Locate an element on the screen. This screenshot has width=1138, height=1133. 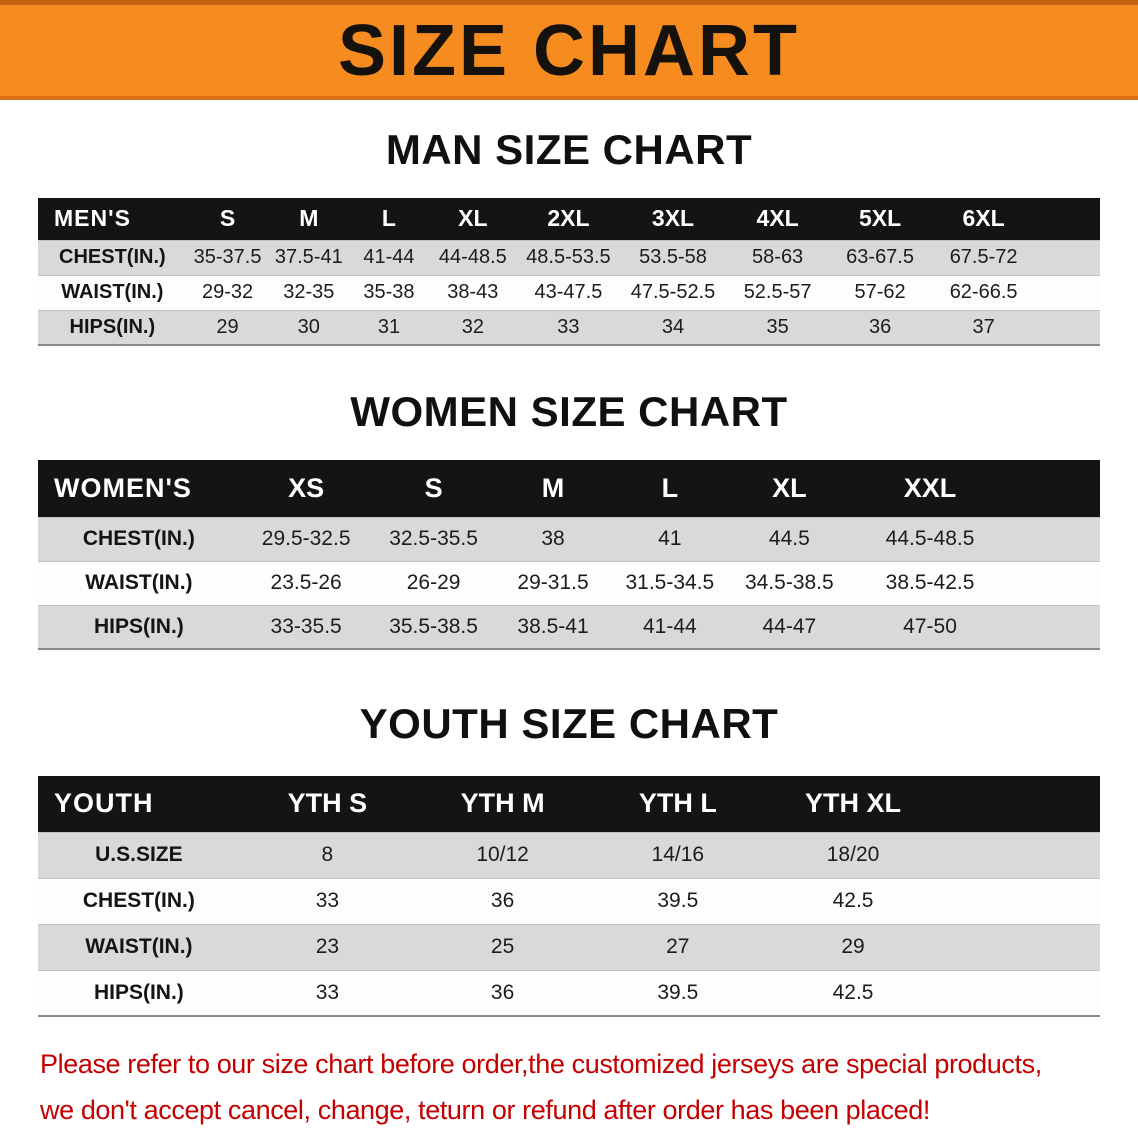
size-value-cell: 29 is located at coordinates (227, 327).